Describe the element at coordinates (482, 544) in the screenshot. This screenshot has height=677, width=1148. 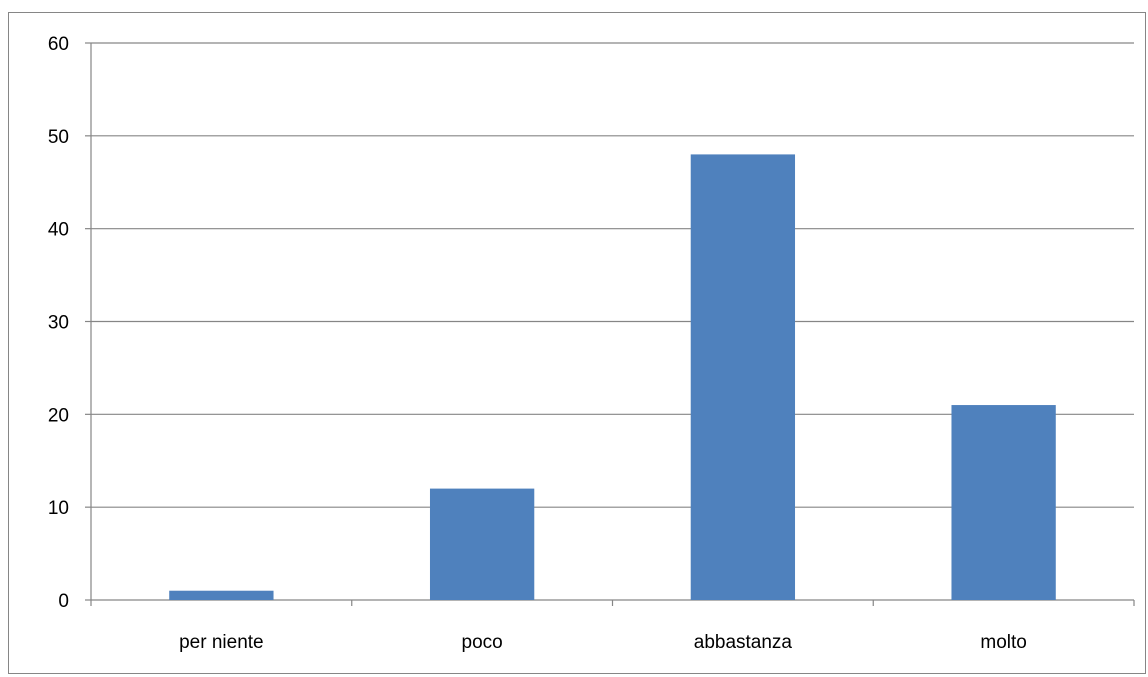
I see `bar-poco` at that location.